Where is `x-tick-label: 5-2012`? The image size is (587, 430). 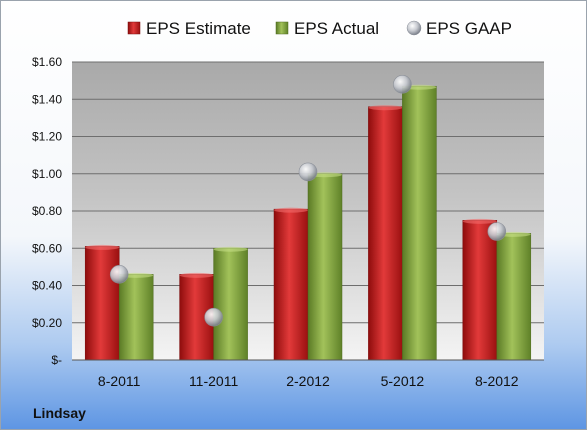 x-tick-label: 5-2012 is located at coordinates (403, 381).